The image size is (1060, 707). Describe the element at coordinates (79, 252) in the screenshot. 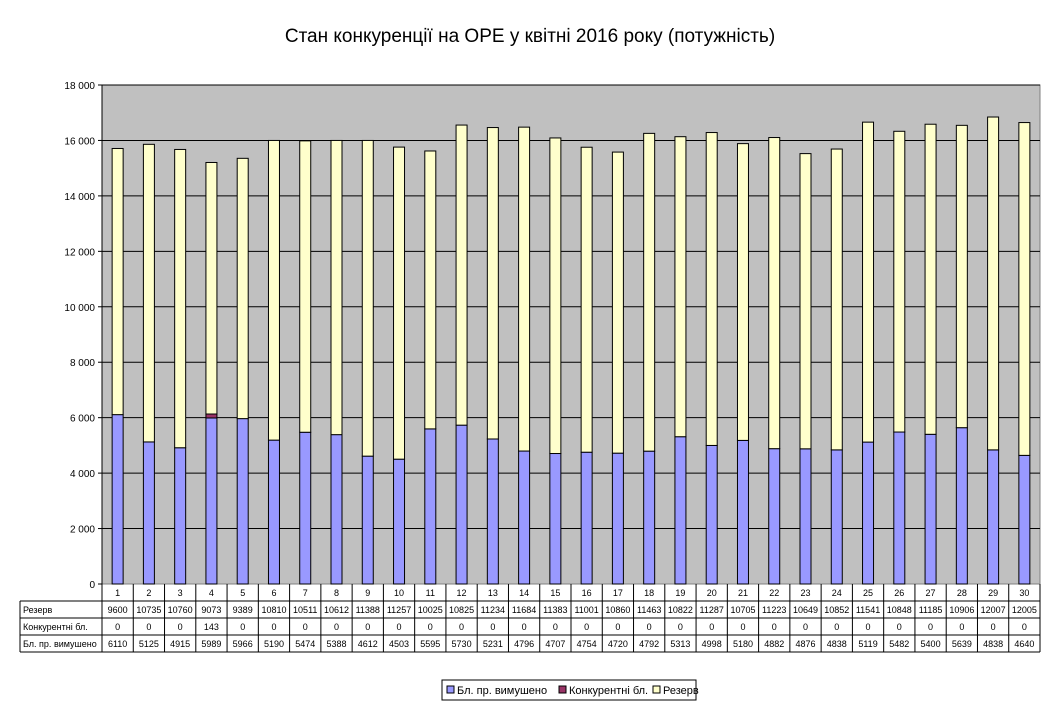

I see `y-tick-label: 12 000` at that location.